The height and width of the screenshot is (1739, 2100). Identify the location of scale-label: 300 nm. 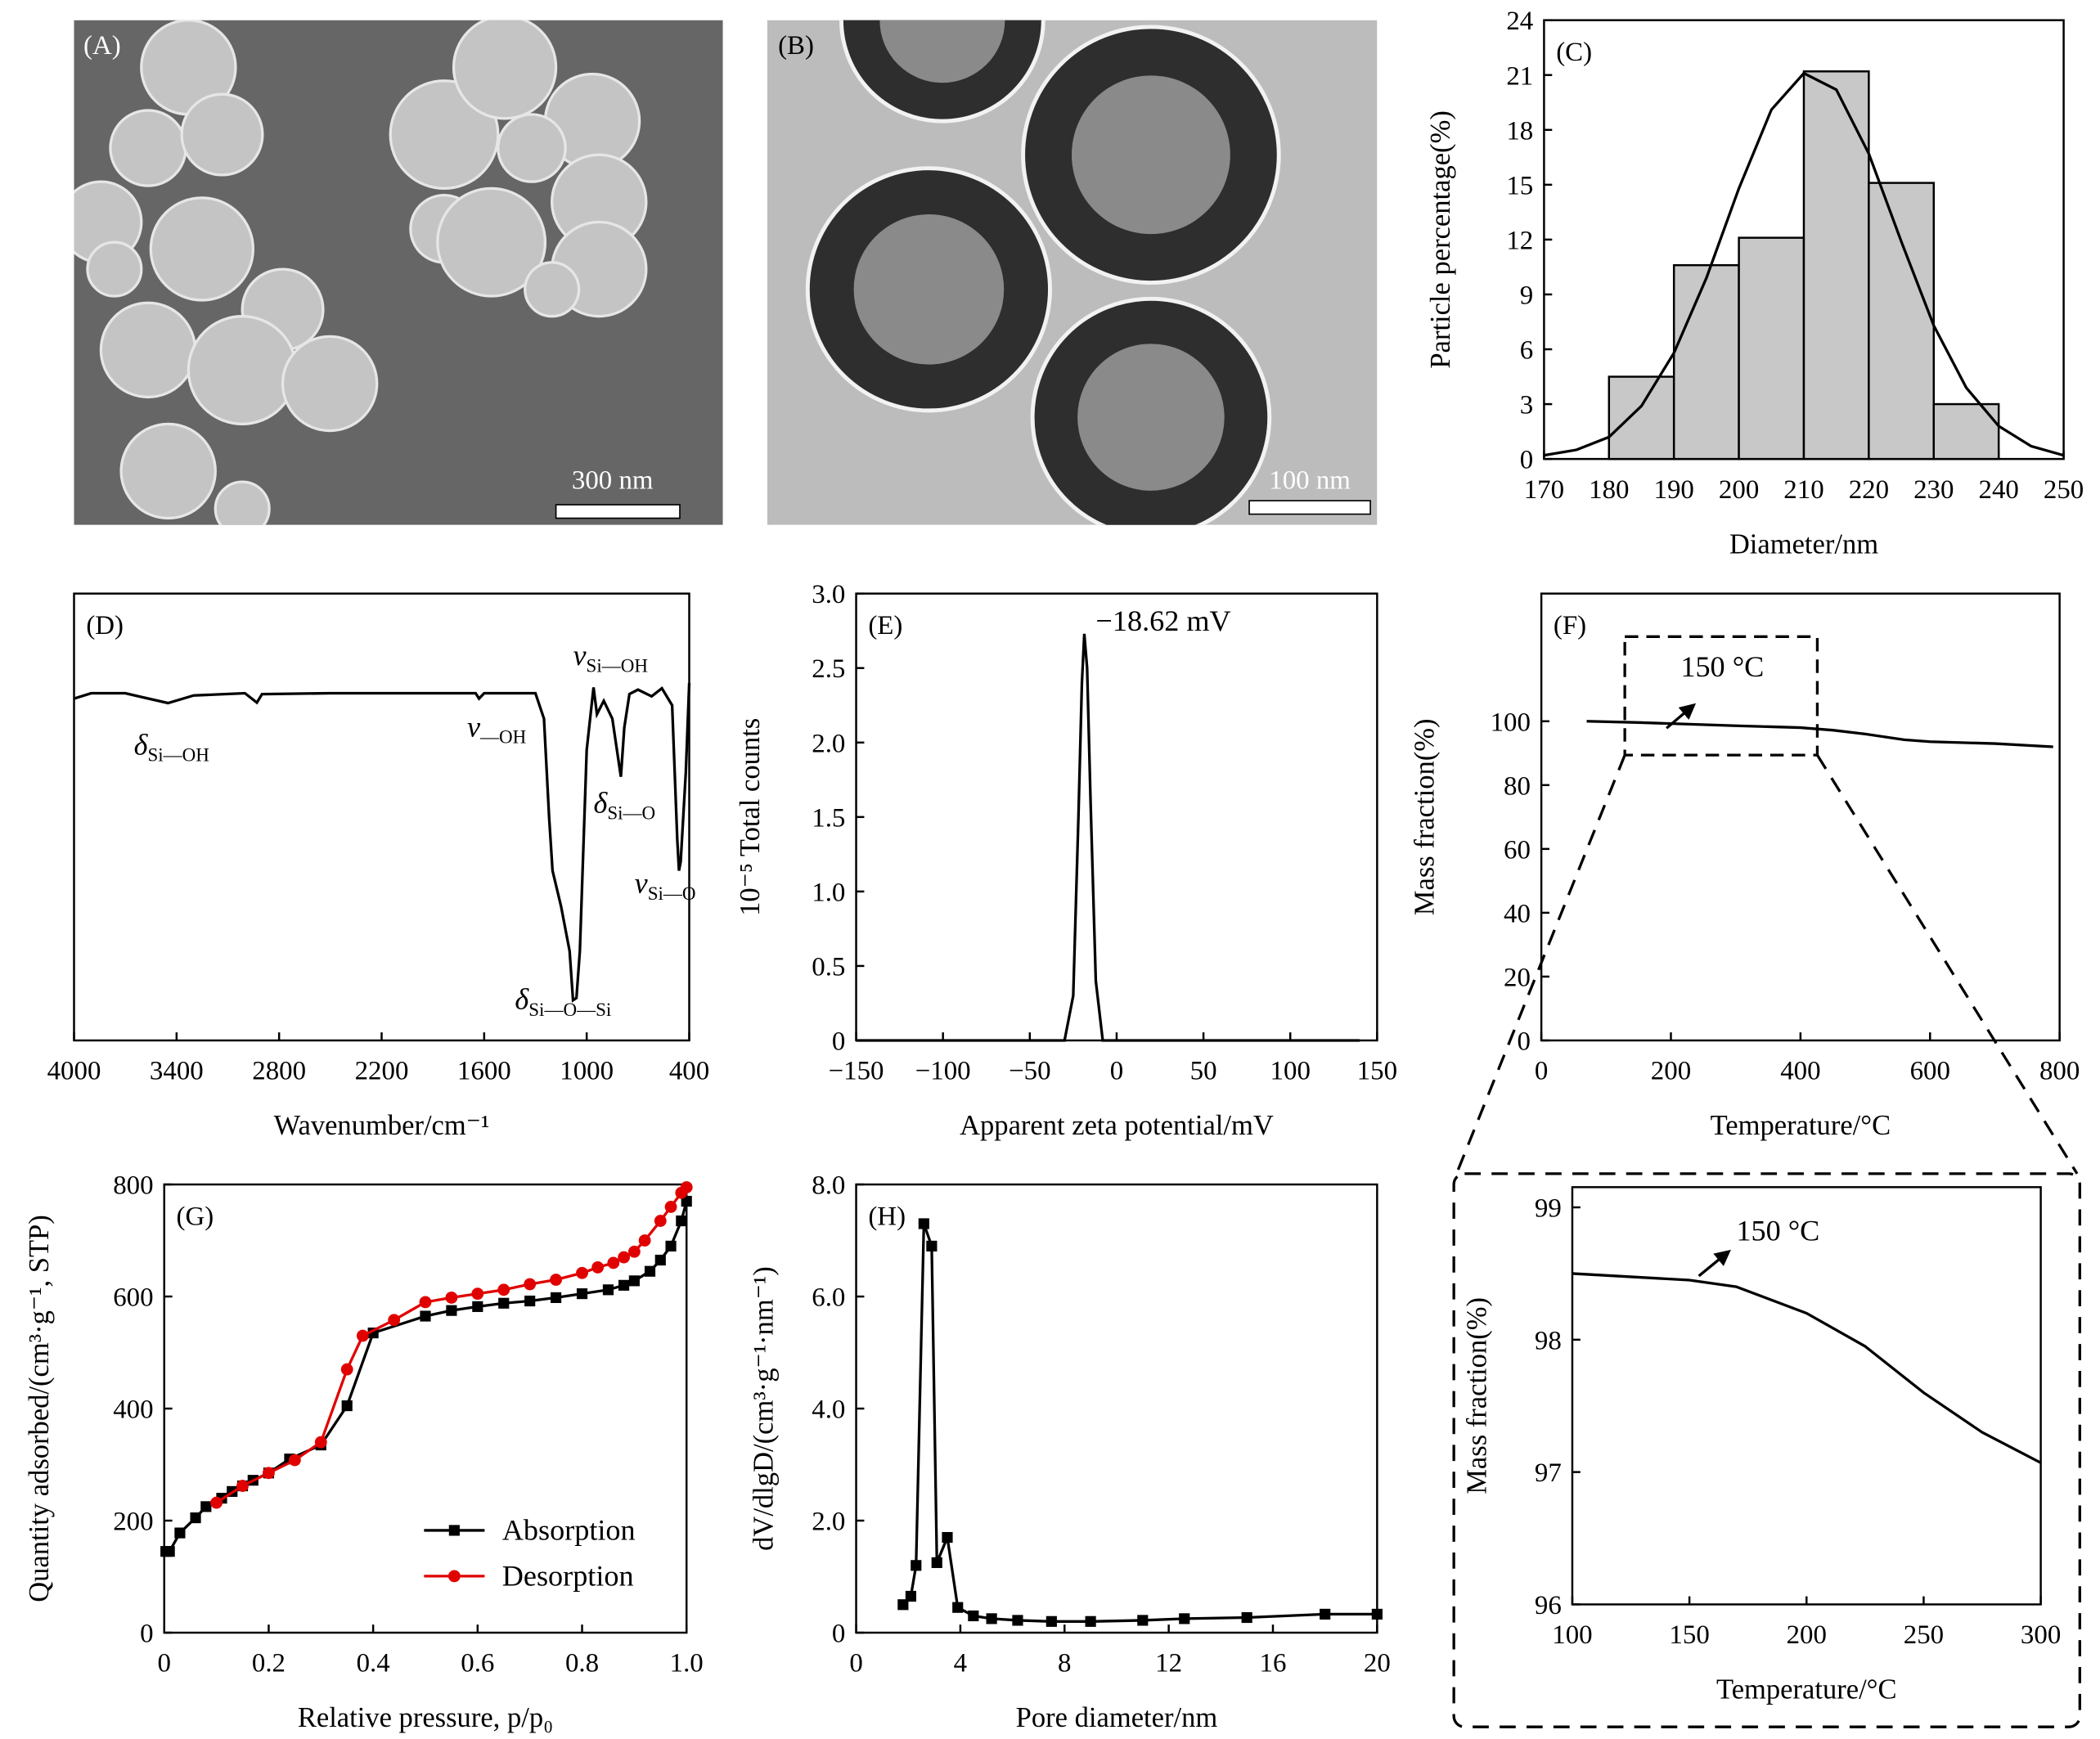
(613, 480).